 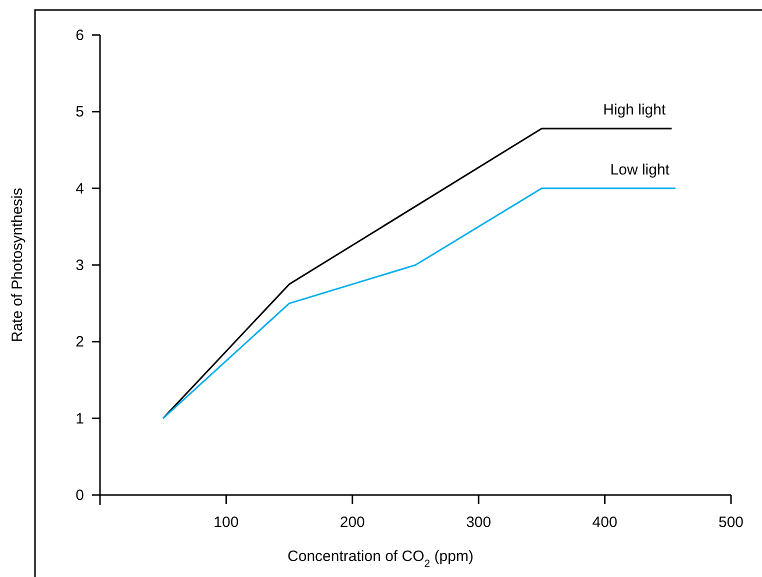 I want to click on y-tick-label: 3, so click(x=80, y=265).